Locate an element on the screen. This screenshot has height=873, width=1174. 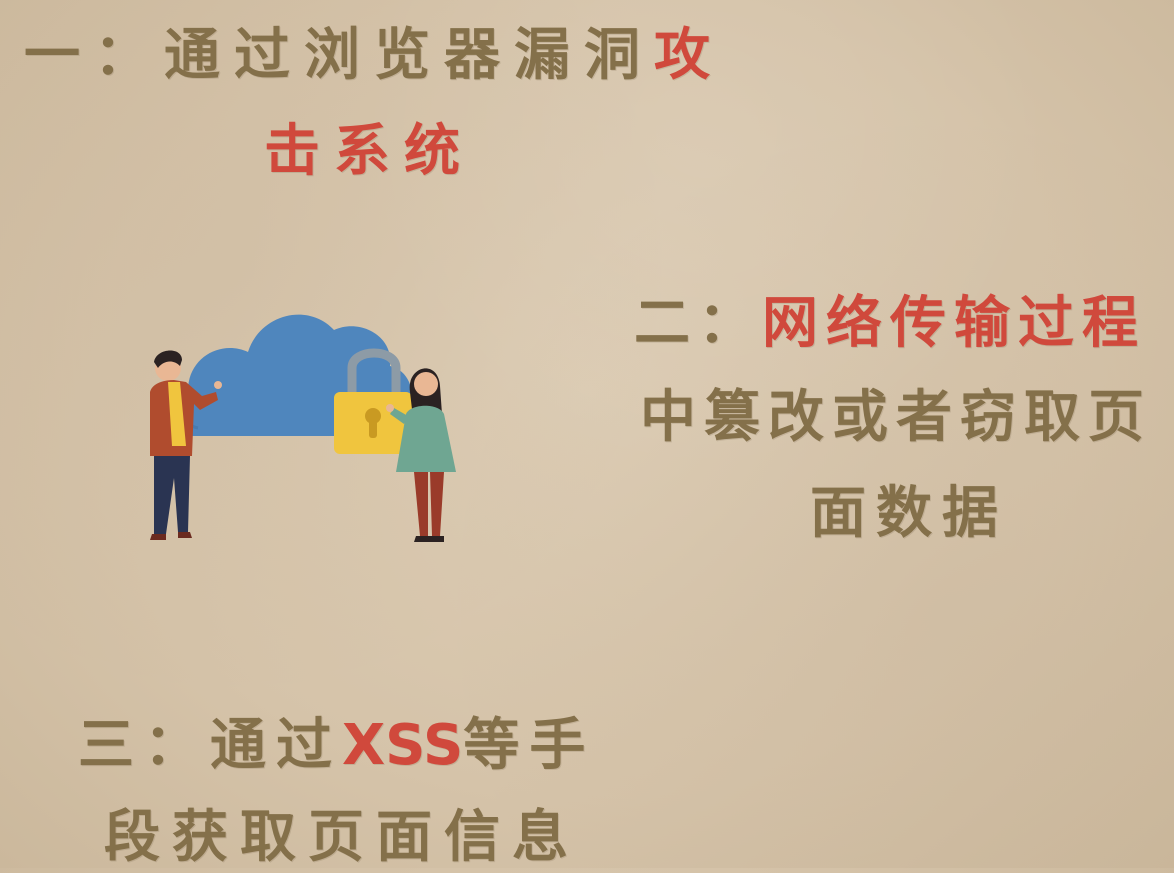
point3-prefix: 三：通过 is located at coordinates (210, 745).